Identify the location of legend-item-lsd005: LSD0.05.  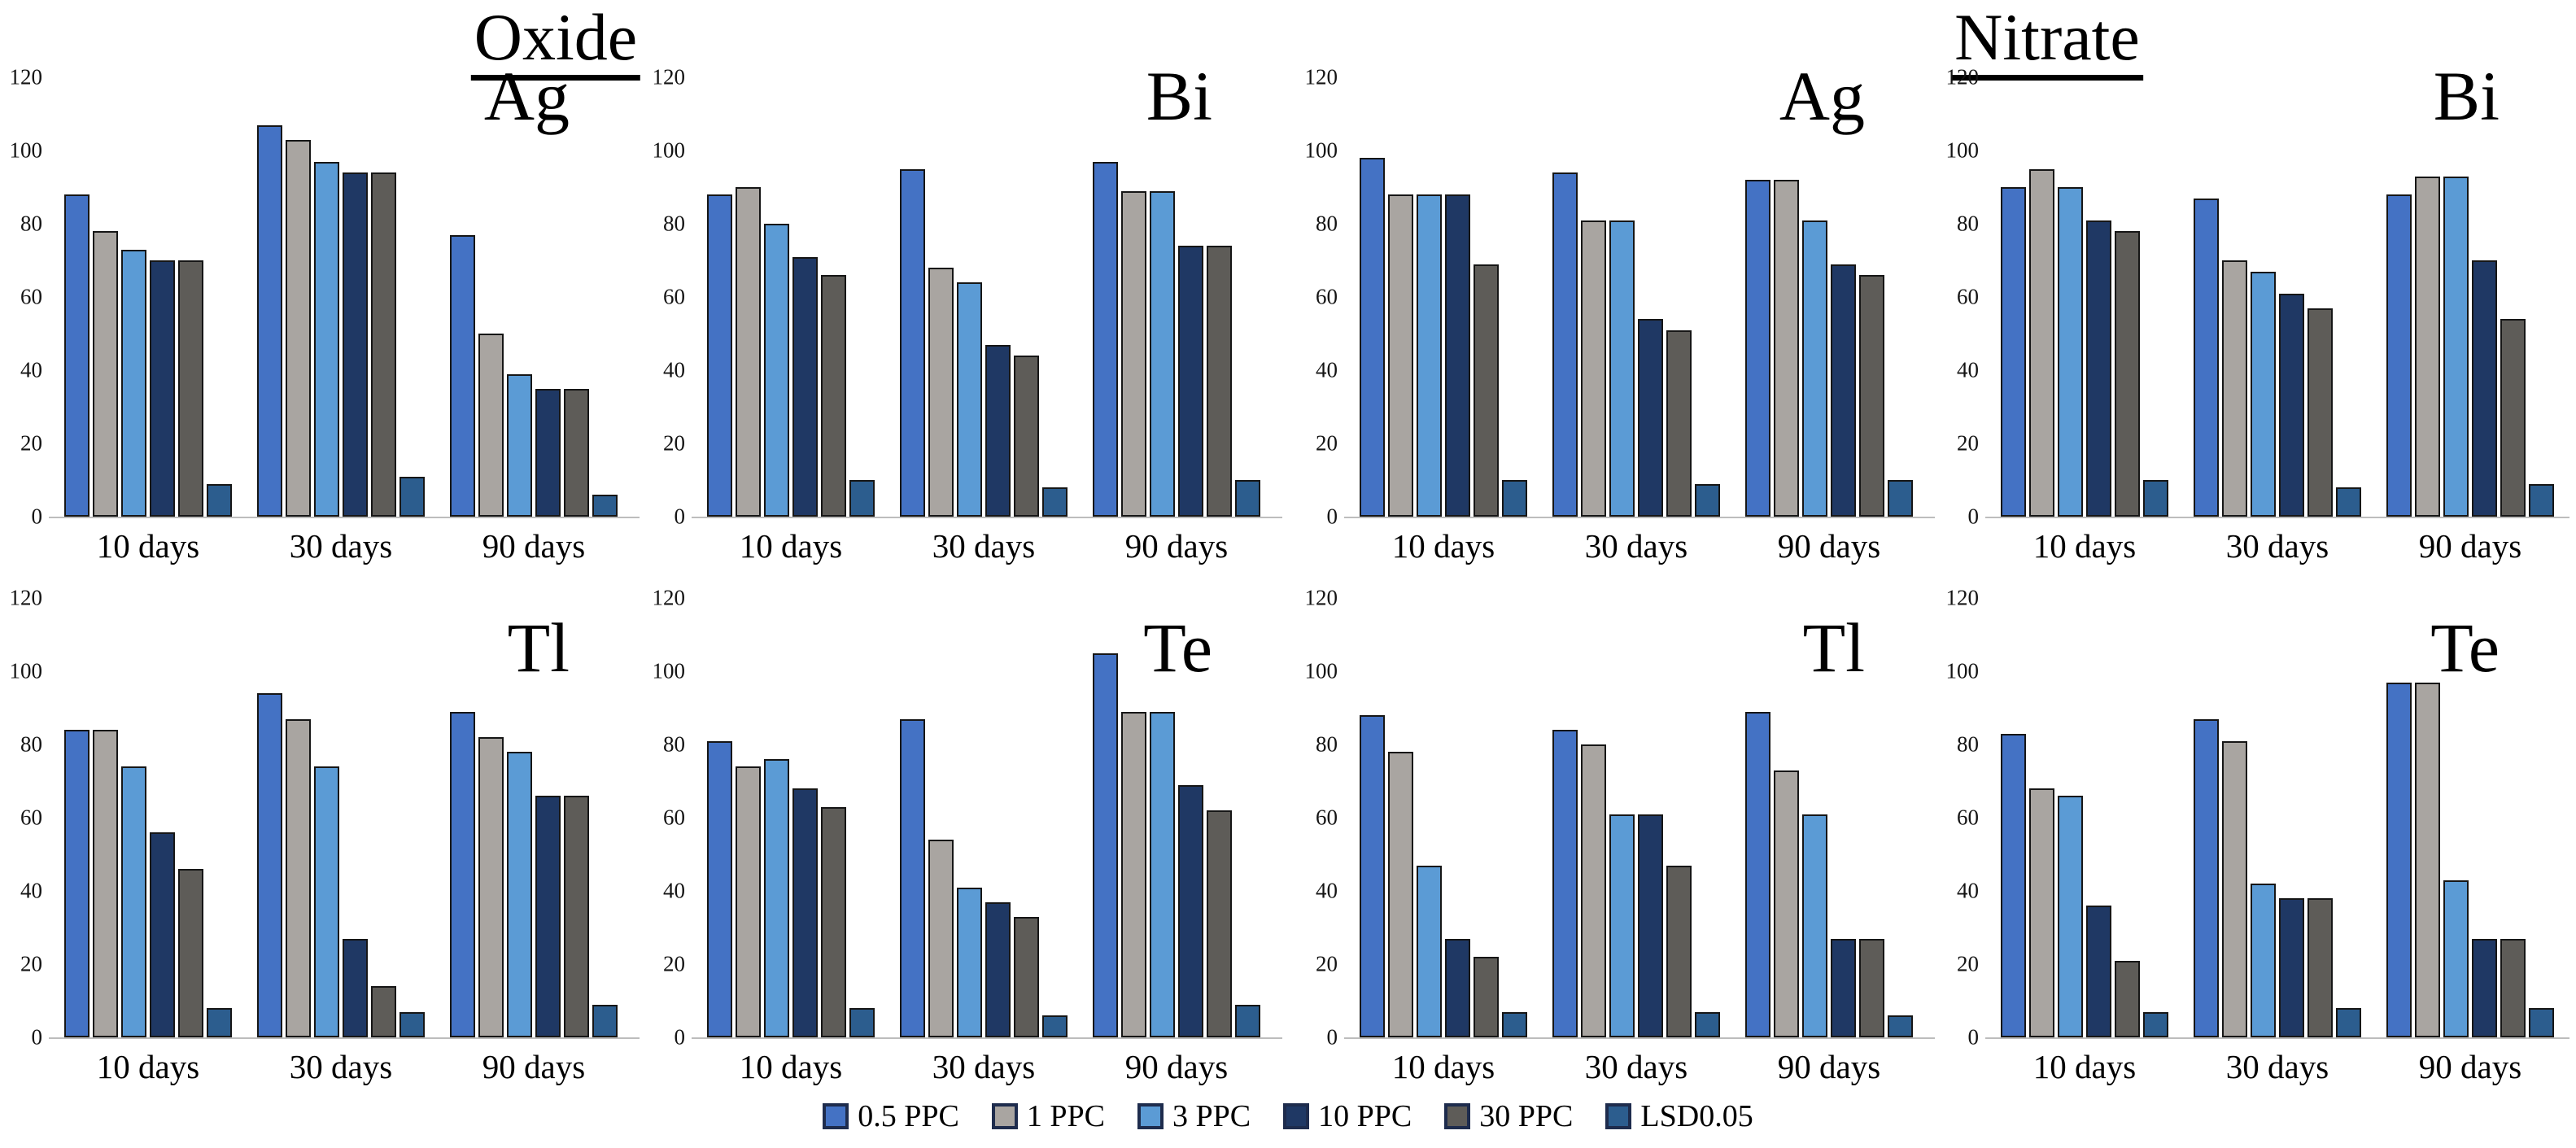
(1679, 1116).